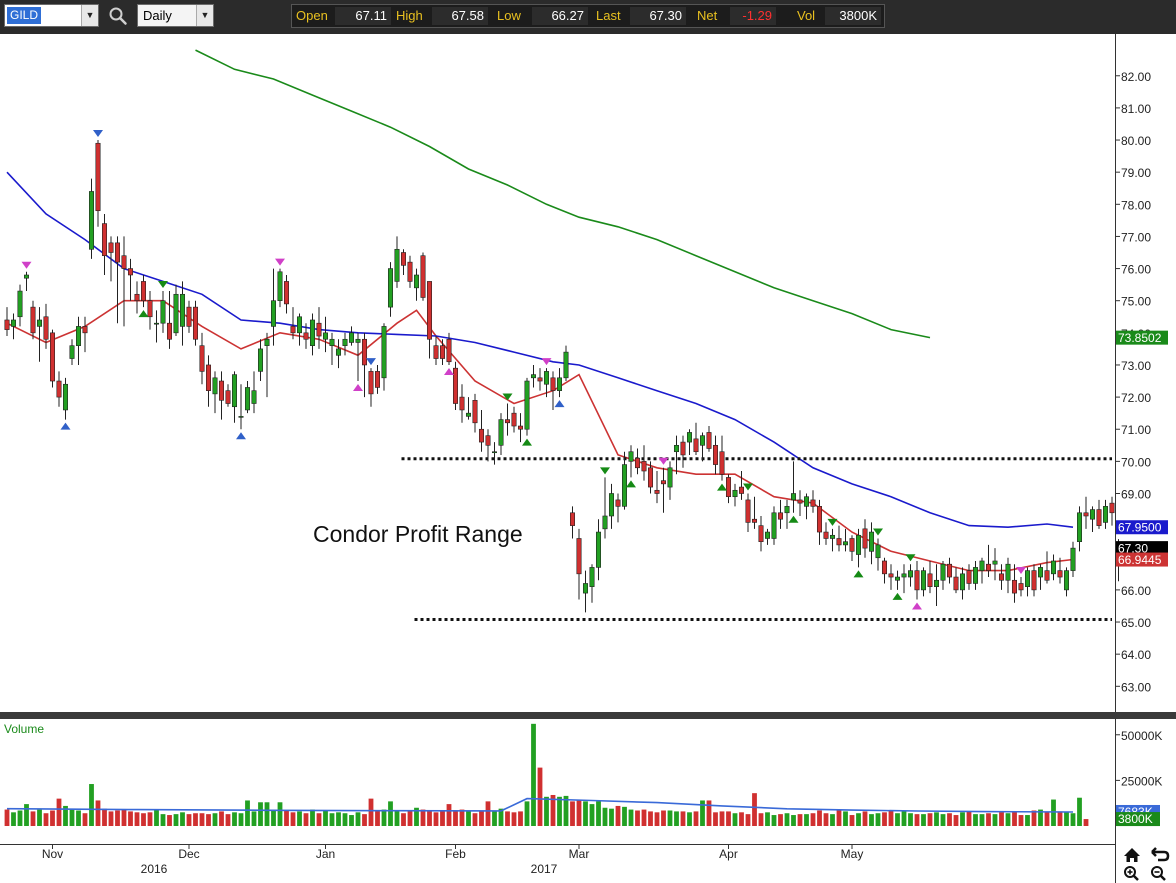 The height and width of the screenshot is (883, 1176). I want to click on sma20-price-label: 66.9445, so click(1140, 560).